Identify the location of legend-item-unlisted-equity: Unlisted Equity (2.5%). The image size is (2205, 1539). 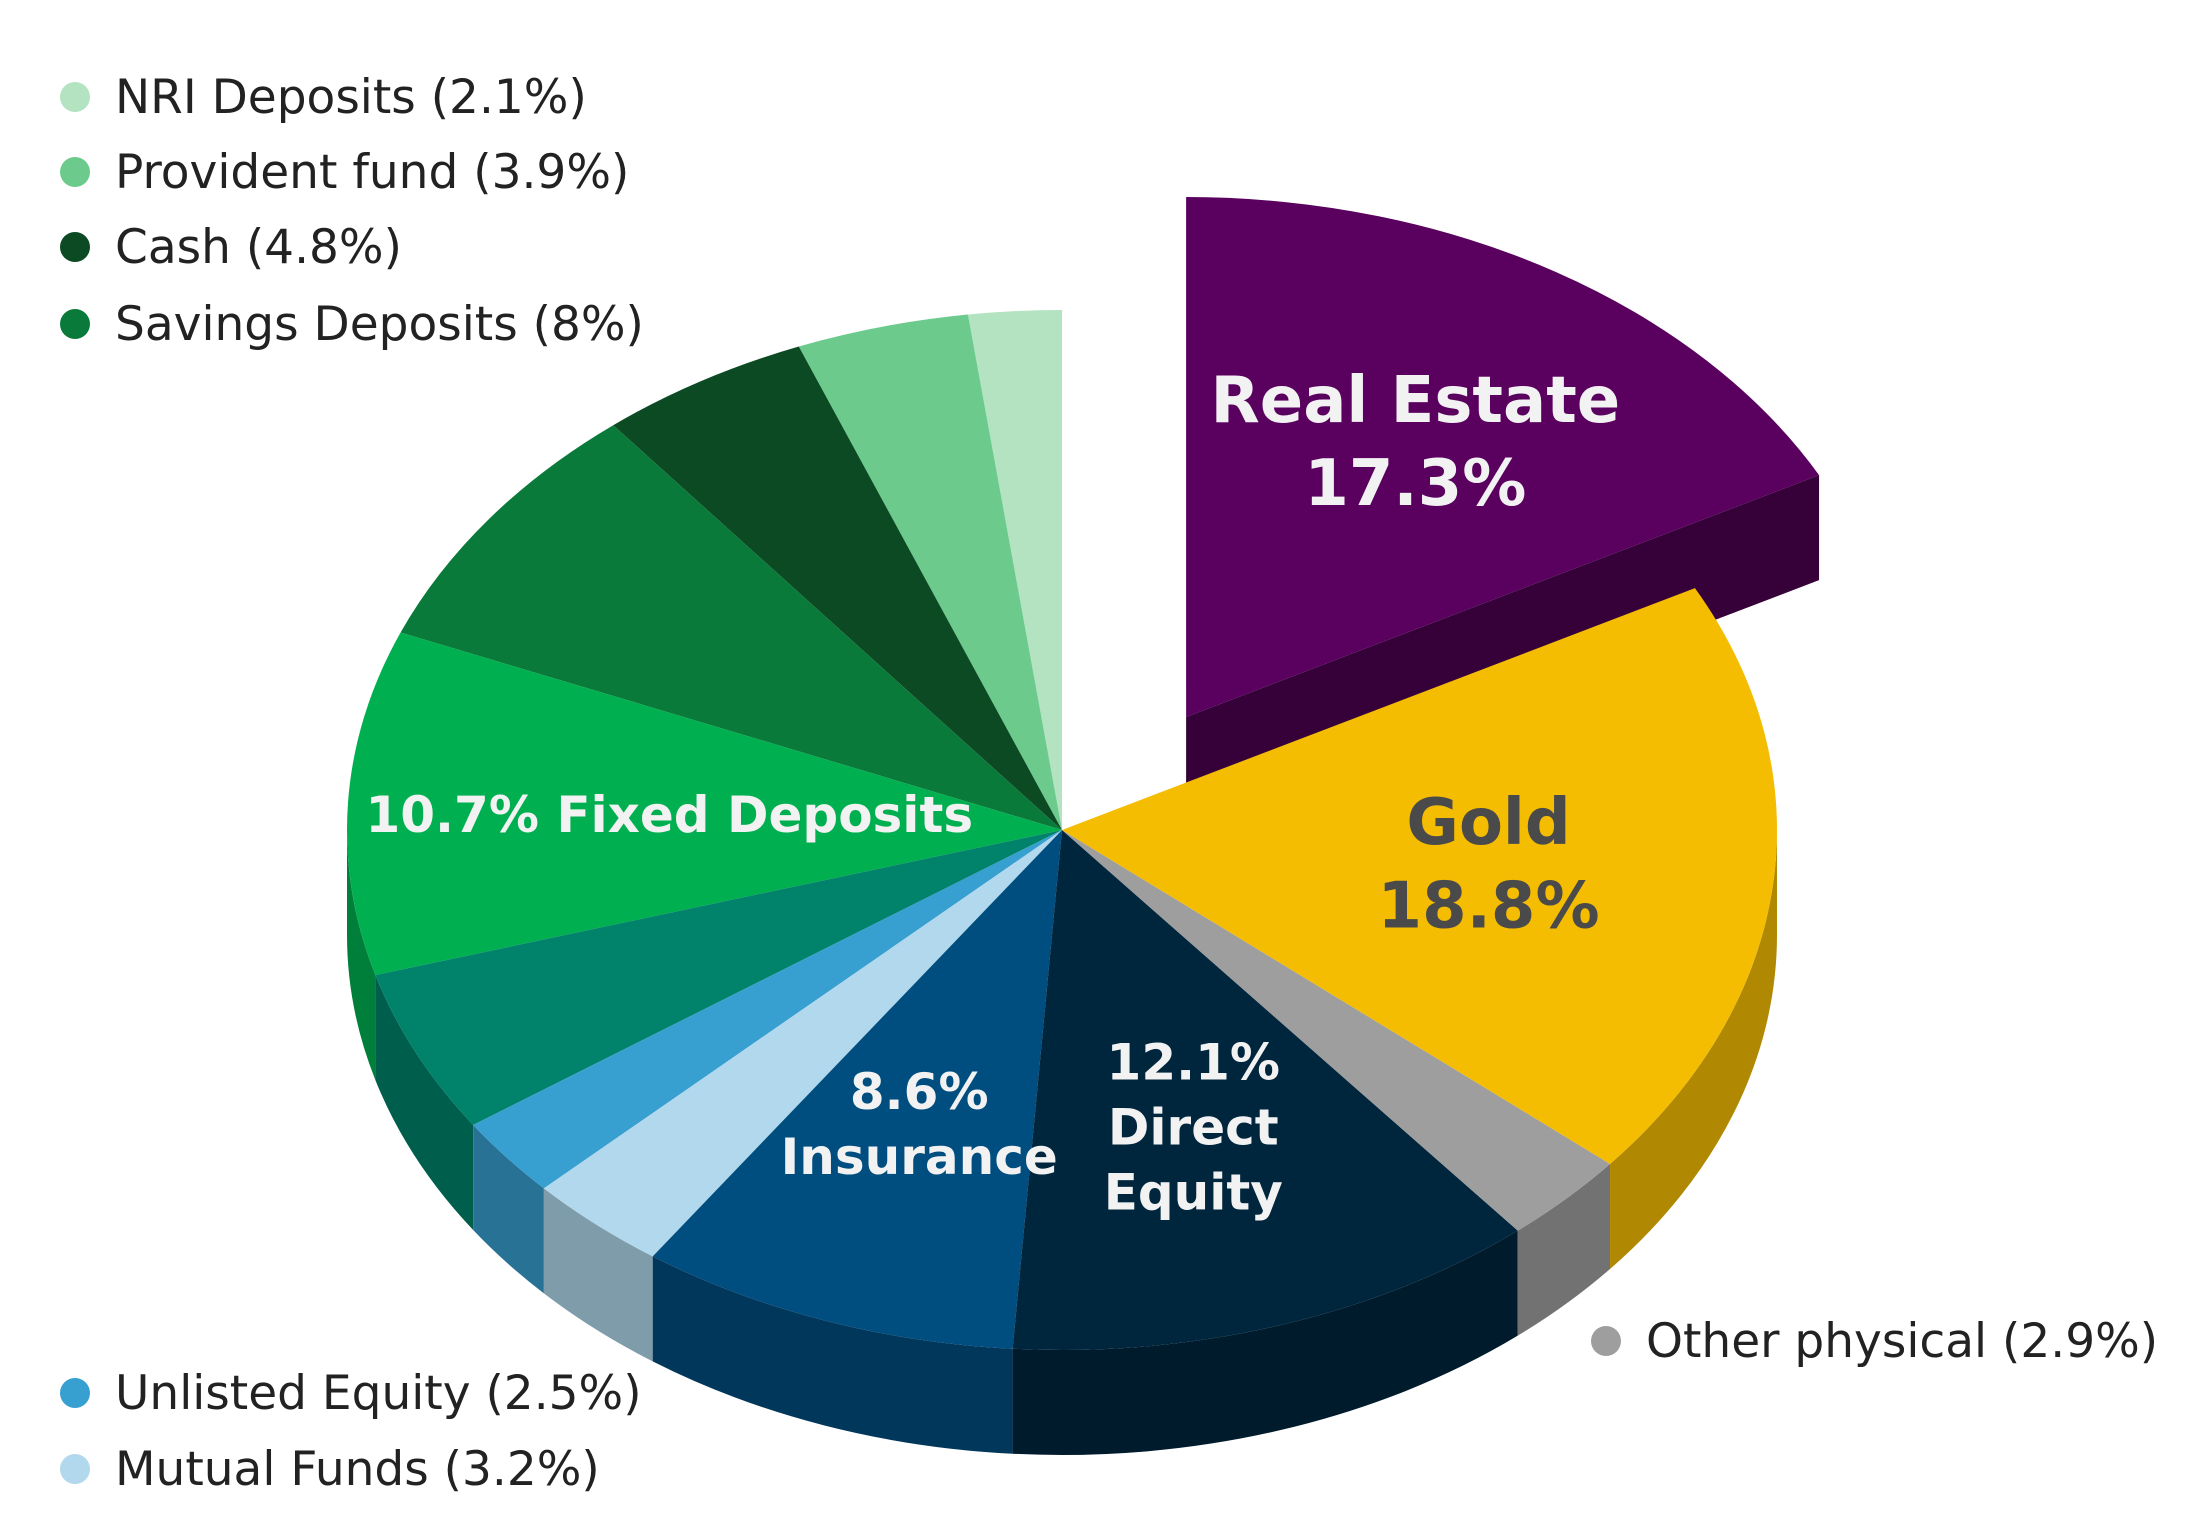
(378, 1393).